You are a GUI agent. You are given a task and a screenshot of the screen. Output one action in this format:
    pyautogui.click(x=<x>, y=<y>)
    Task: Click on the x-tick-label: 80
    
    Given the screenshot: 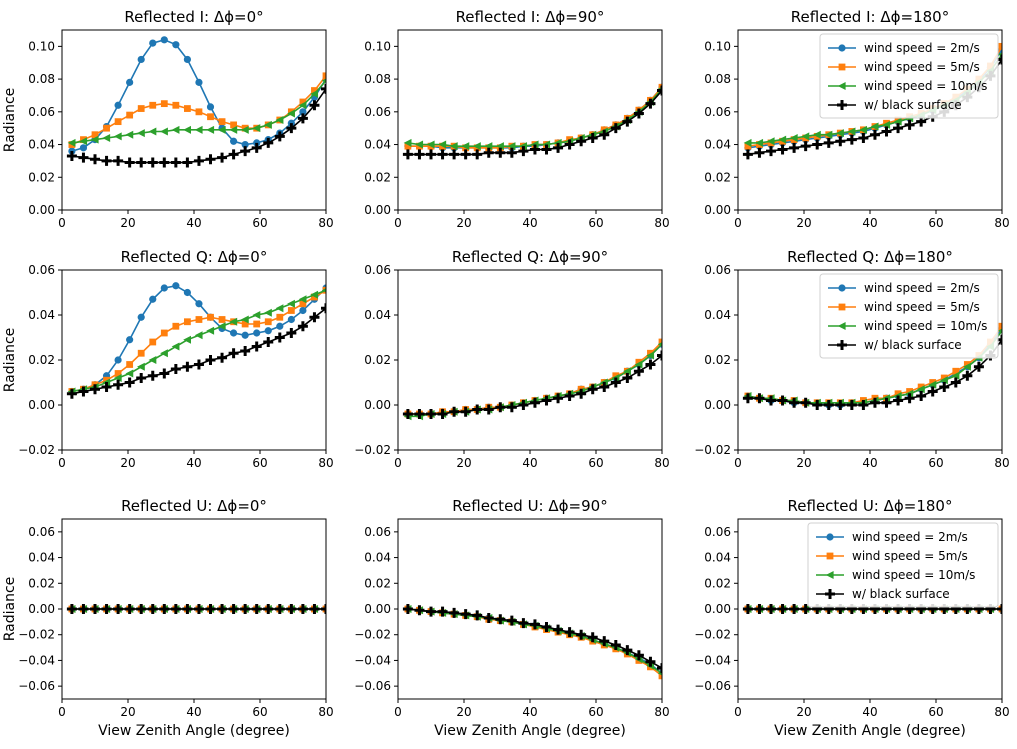 What is the action you would take?
    pyautogui.click(x=325, y=463)
    